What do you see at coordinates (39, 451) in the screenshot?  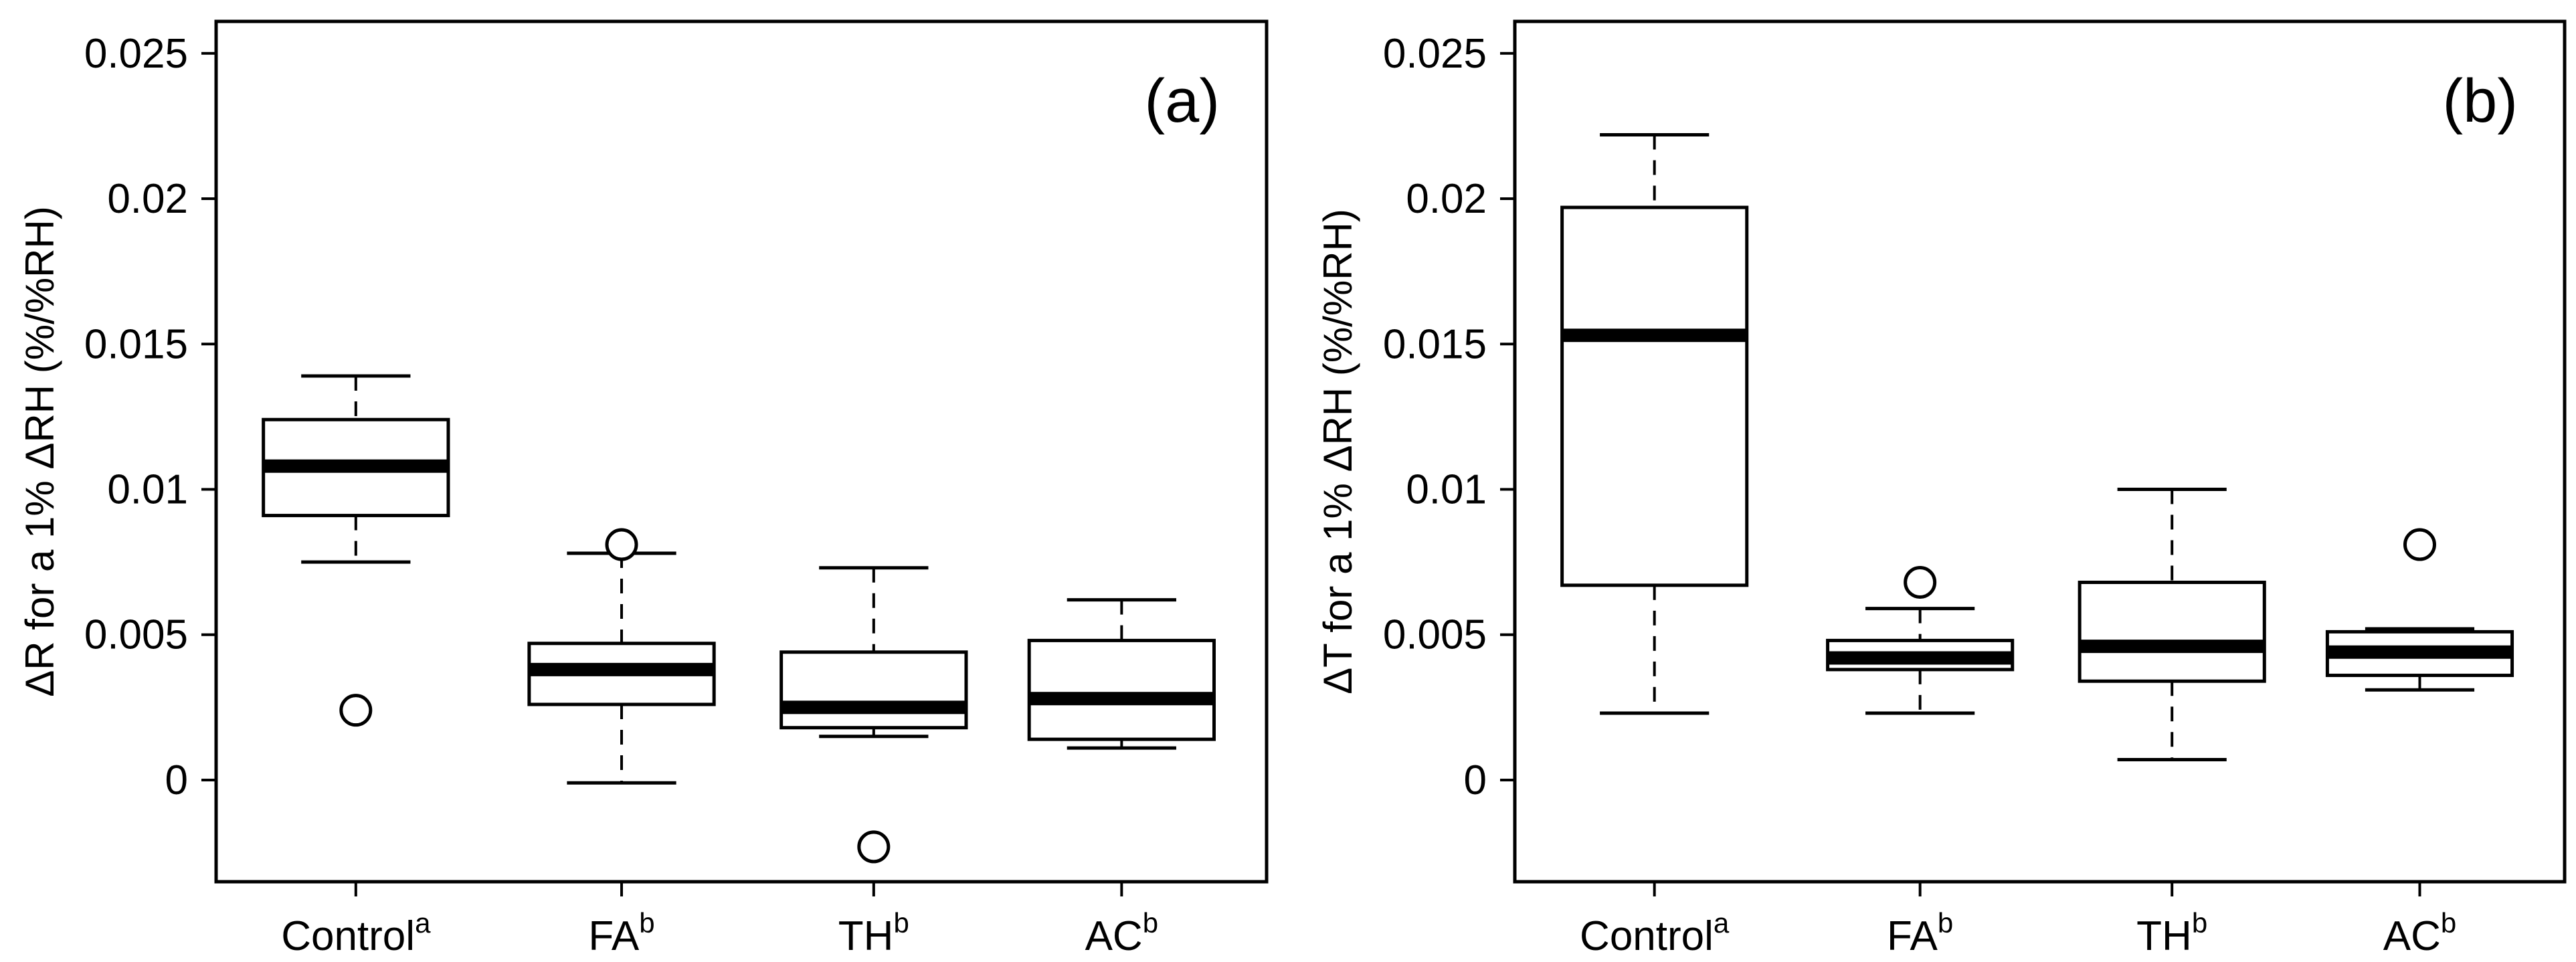 I see `y-axis-label: ΔR for a 1% ΔRH (%/%RH)` at bounding box center [39, 451].